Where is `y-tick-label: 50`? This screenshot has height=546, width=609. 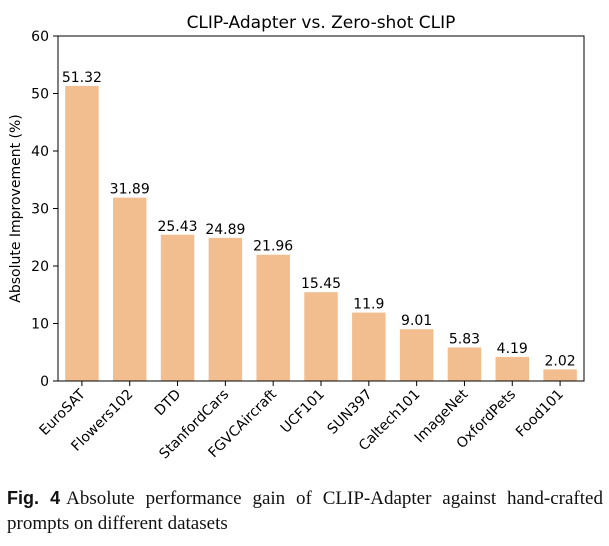 y-tick-label: 50 is located at coordinates (40, 95).